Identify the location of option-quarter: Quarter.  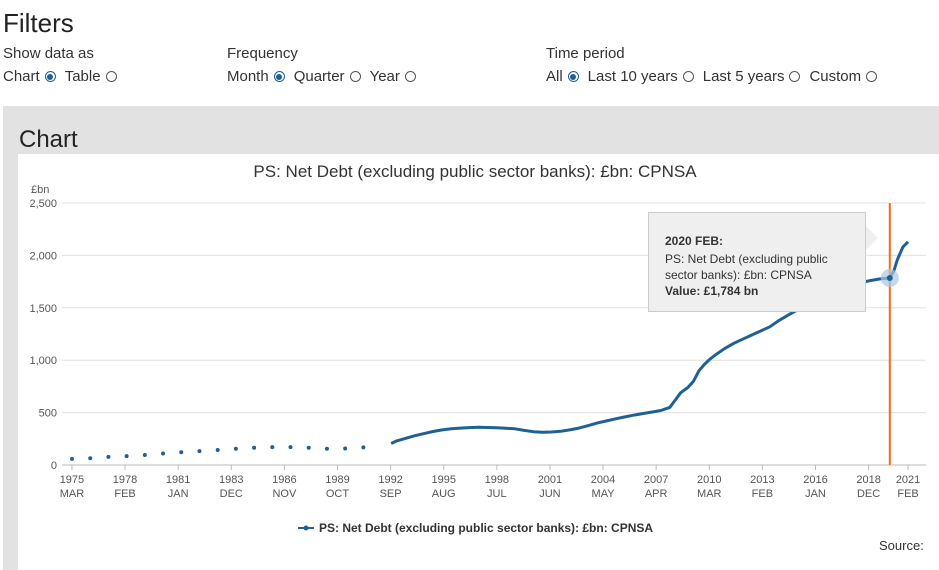
(332, 76).